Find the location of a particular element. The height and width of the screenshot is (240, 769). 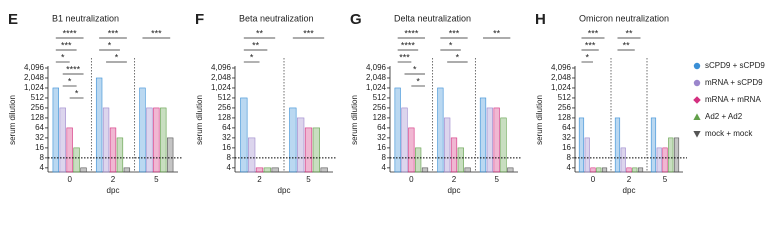

y-tick-label: 4 is located at coordinates (569, 167).